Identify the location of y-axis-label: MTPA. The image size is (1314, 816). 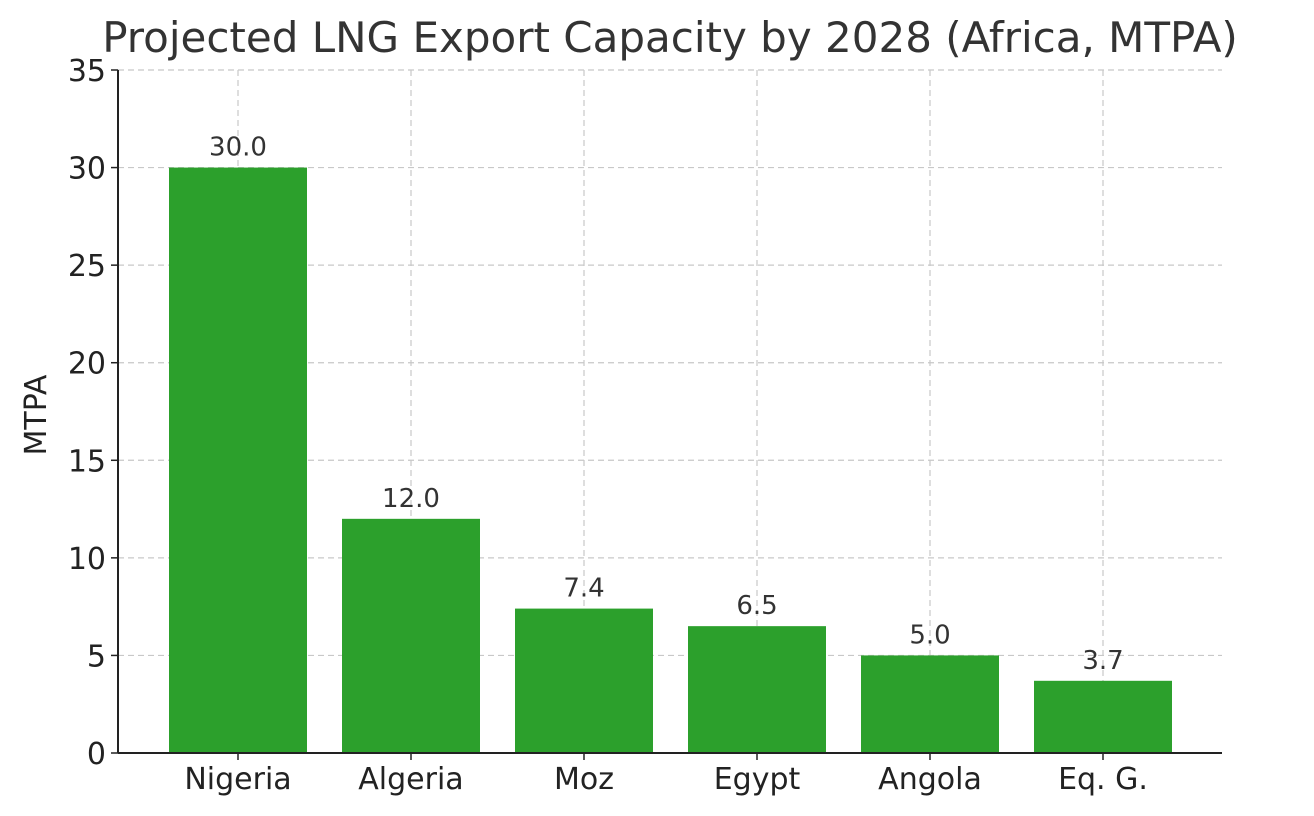
(36, 414).